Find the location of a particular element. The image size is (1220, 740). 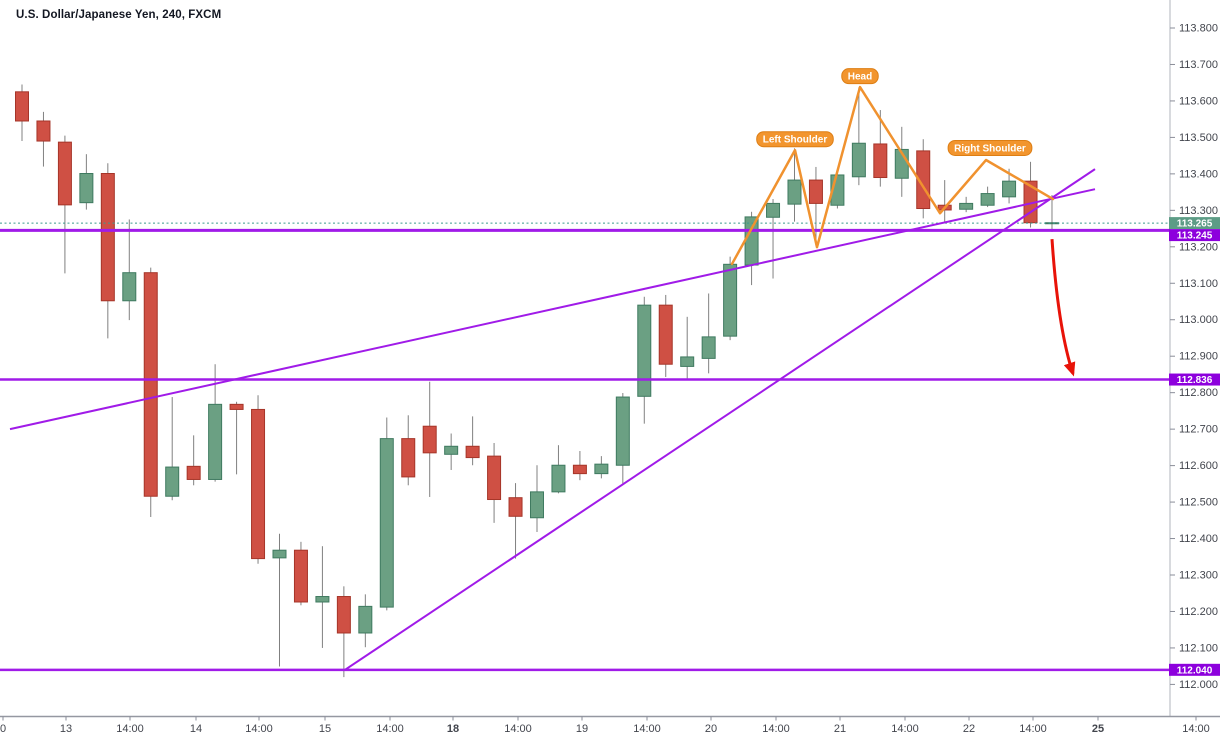

time-axis-pane is located at coordinates (610, 728).